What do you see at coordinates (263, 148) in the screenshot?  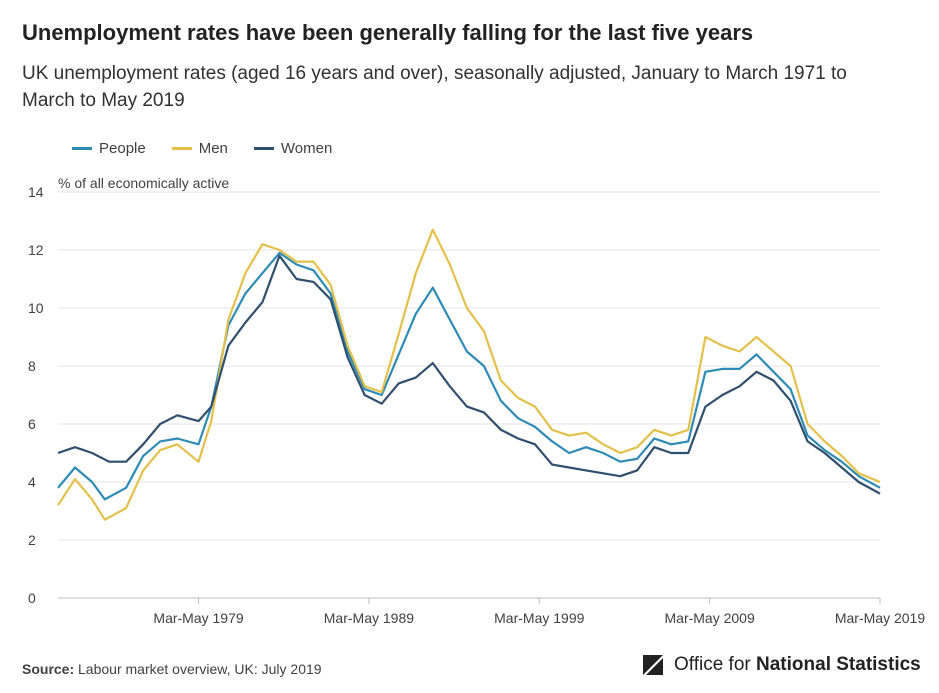 I see `legend-swatch-women` at bounding box center [263, 148].